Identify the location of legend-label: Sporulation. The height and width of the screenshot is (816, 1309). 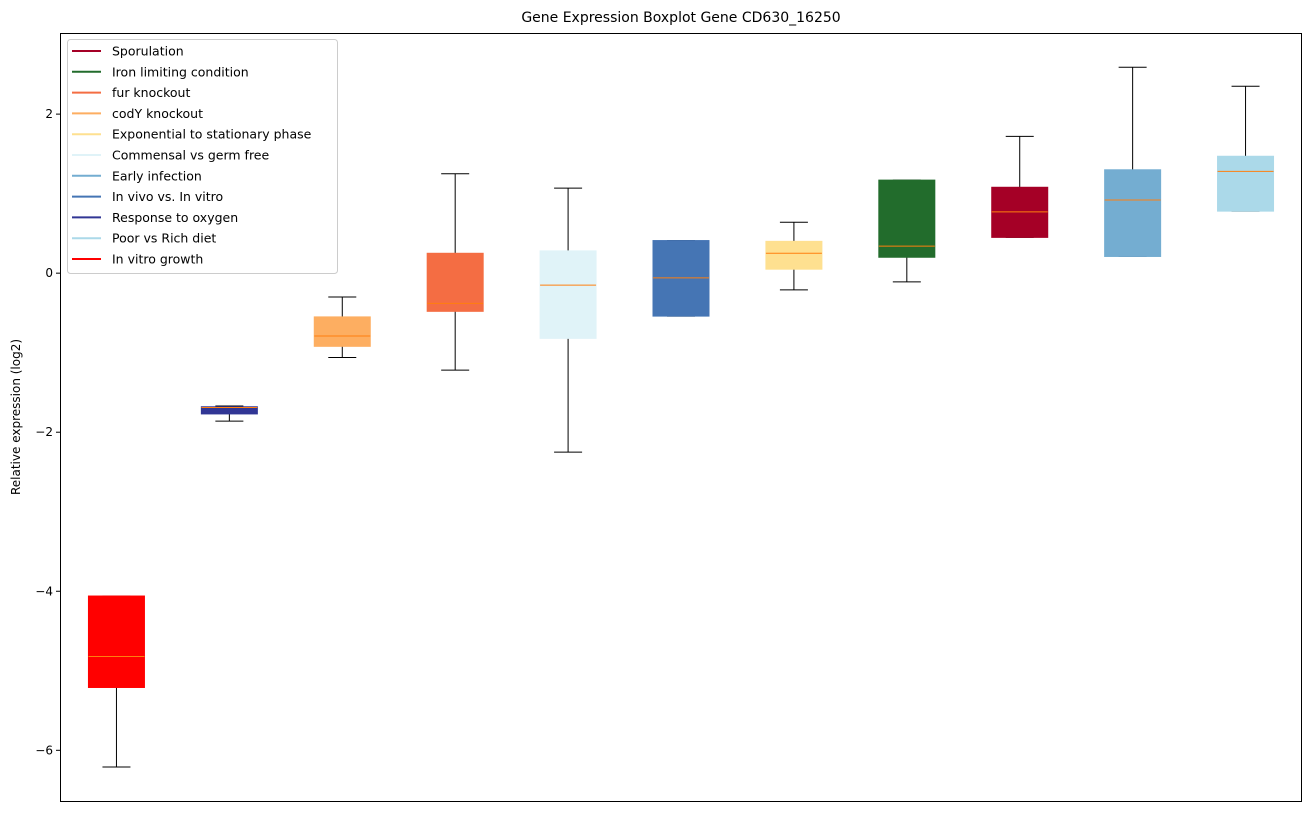
(148, 51).